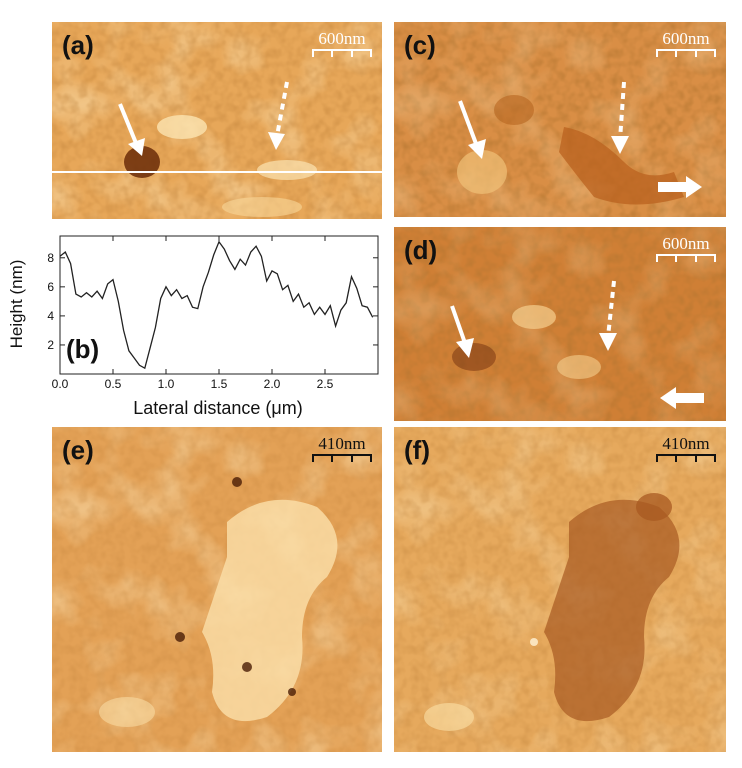  I want to click on panel-d-phase-image: (d) 600nm, so click(560, 324).